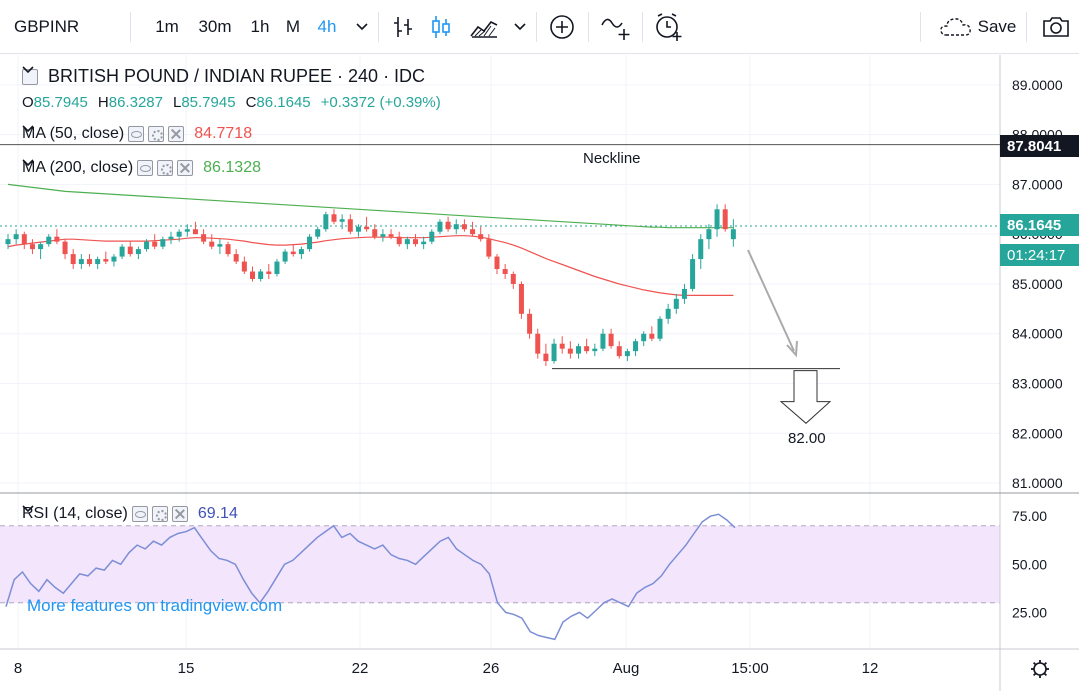 Image resolution: width=1079 pixels, height=691 pixels. I want to click on change-value: +0.3372 (+0.39%), so click(380, 102).